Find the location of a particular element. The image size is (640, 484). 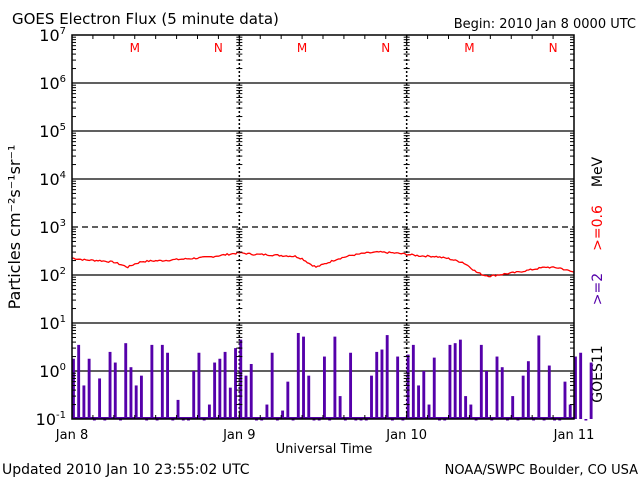

unit-label: MeV is located at coordinates (598, 171).